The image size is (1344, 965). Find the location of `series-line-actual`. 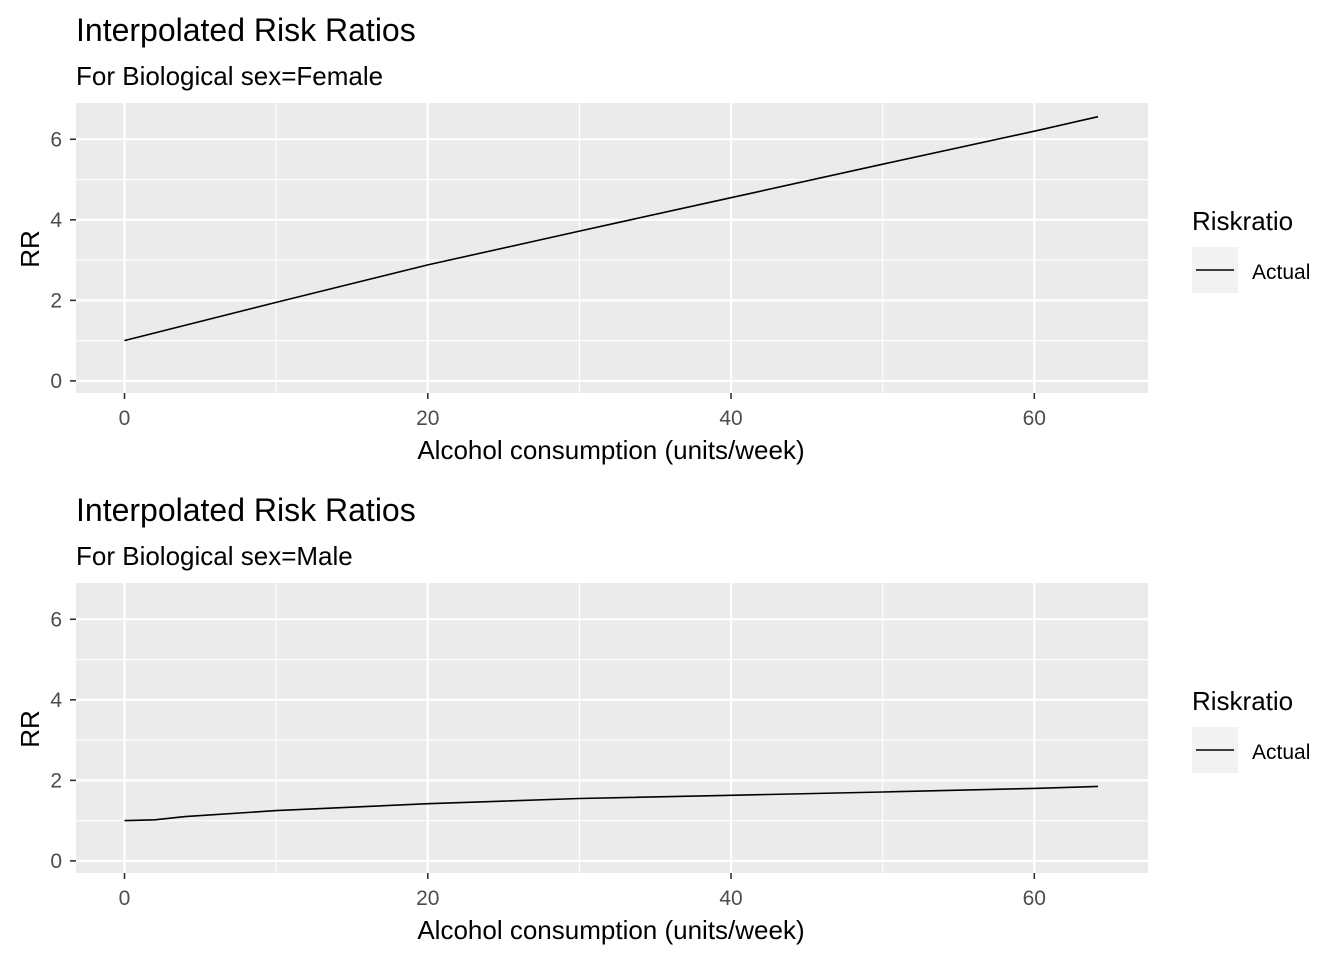

series-line-actual is located at coordinates (611, 803).